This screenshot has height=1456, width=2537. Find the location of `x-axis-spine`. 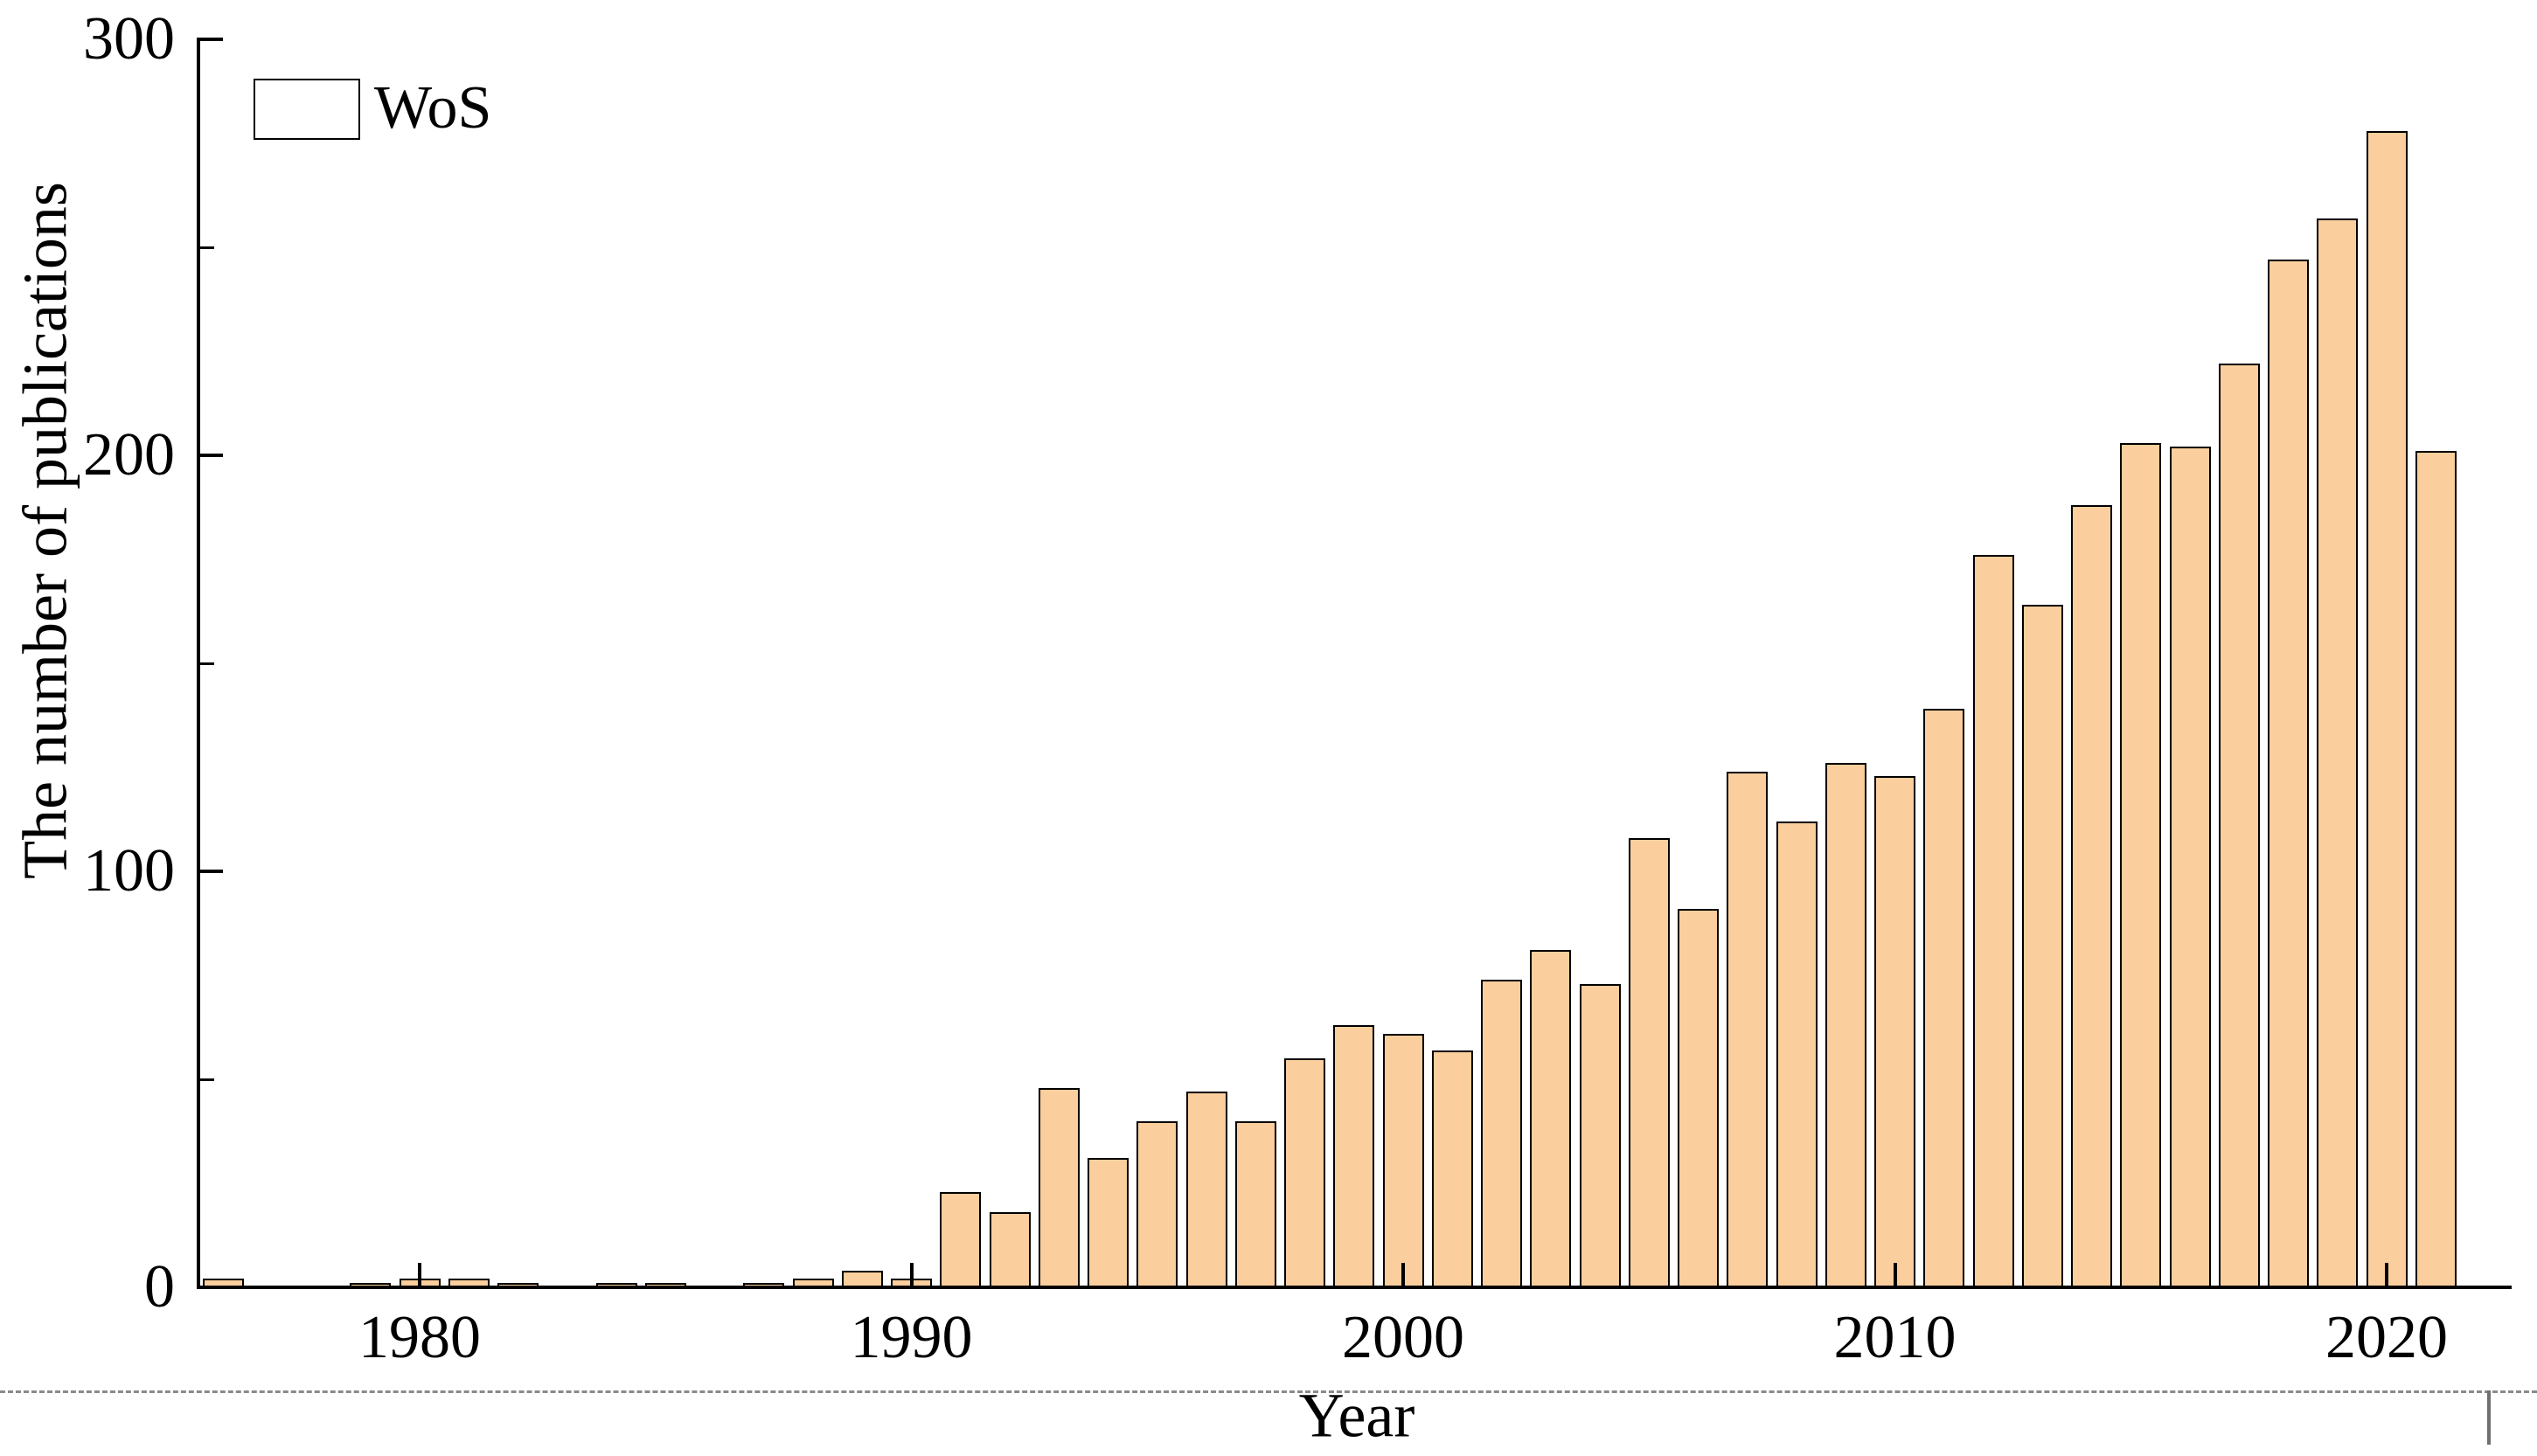

x-axis-spine is located at coordinates (1355, 1287).